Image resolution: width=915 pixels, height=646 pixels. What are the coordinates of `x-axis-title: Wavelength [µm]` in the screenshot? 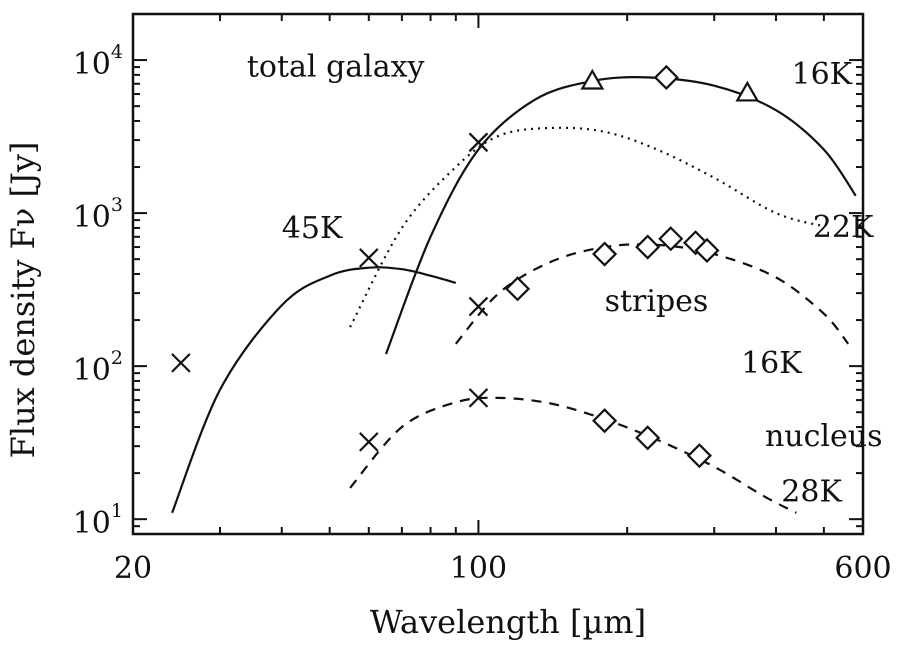 It's located at (508, 622).